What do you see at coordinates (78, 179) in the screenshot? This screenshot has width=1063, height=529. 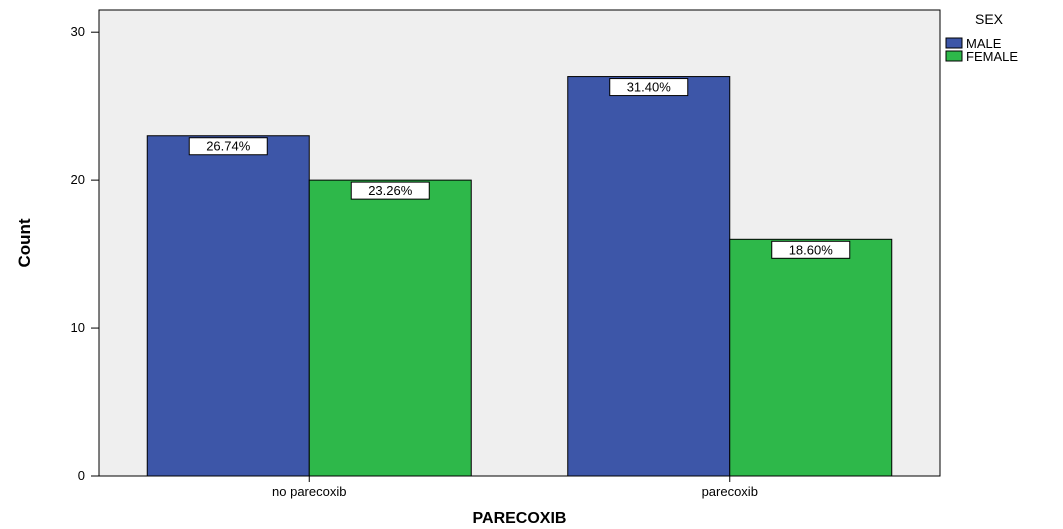 I see `y-tick-label: 20` at bounding box center [78, 179].